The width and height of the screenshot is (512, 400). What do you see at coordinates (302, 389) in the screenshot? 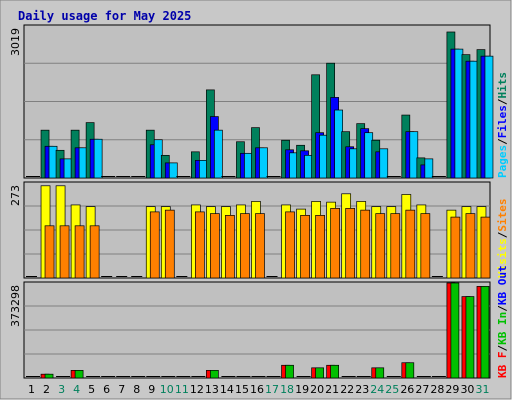
I see `x-tick-label: 19` at bounding box center [302, 389].